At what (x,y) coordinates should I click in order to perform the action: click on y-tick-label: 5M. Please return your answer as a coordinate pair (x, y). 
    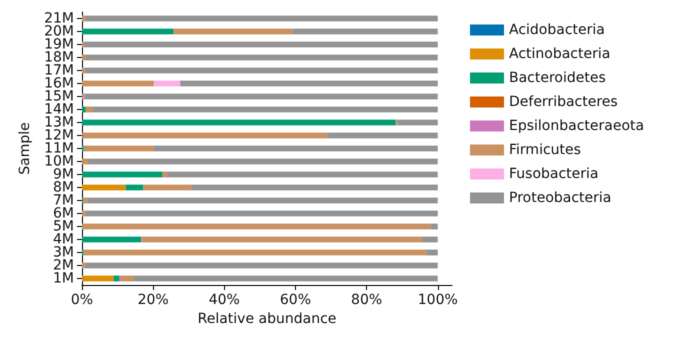
    Looking at the image, I should click on (63, 226).